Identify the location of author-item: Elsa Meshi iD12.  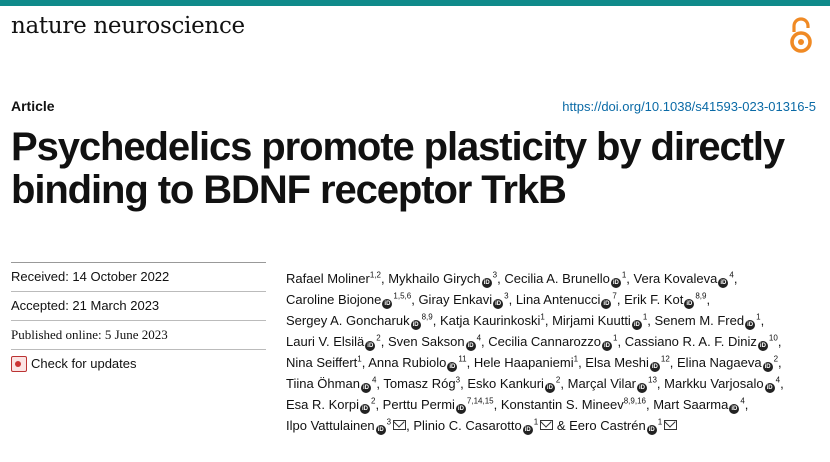
(627, 363).